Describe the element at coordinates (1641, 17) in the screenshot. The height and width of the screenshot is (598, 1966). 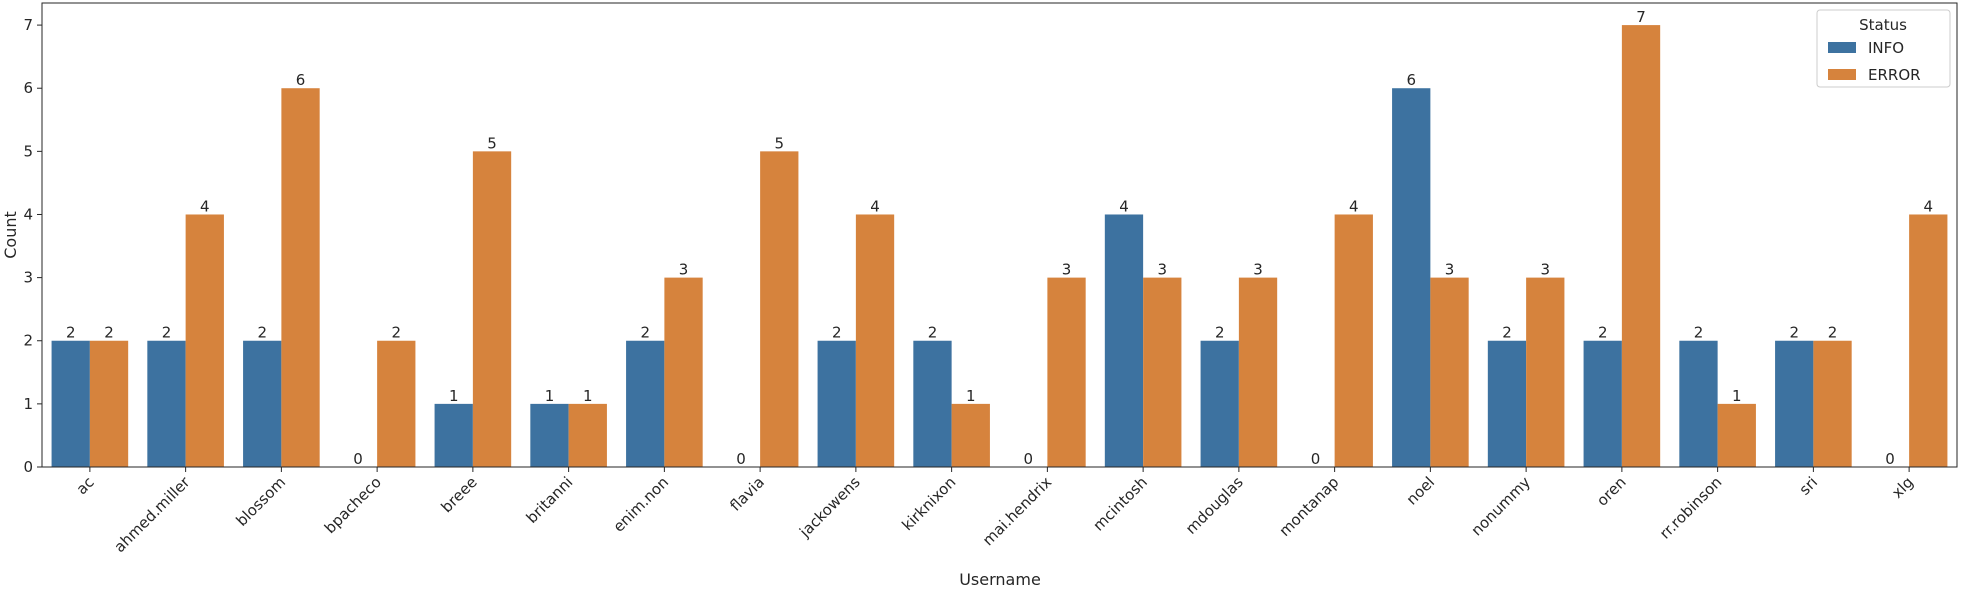
I see `data-label-error-16: 7` at that location.